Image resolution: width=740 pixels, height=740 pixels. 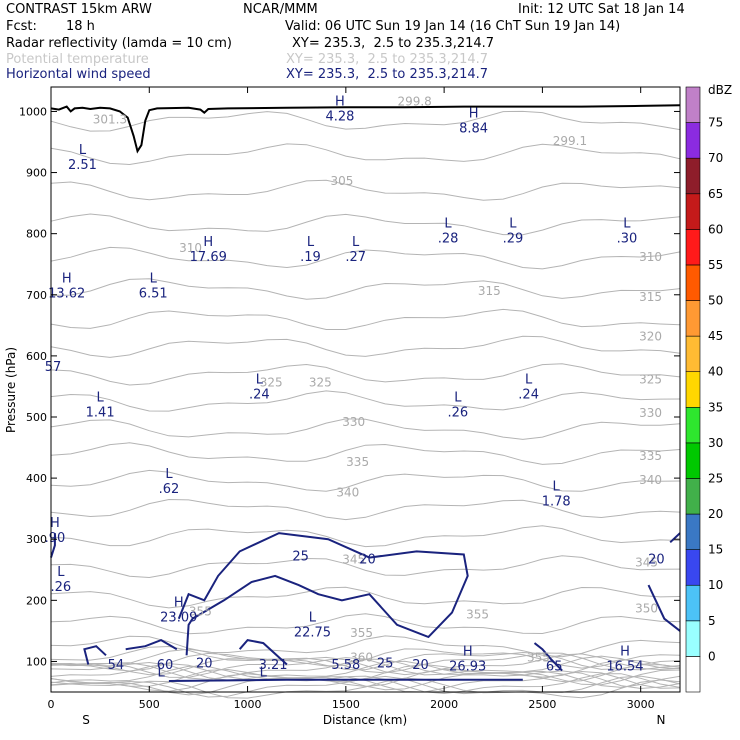 What do you see at coordinates (153, 294) in the screenshot?
I see `extremum-value: 6.51` at bounding box center [153, 294].